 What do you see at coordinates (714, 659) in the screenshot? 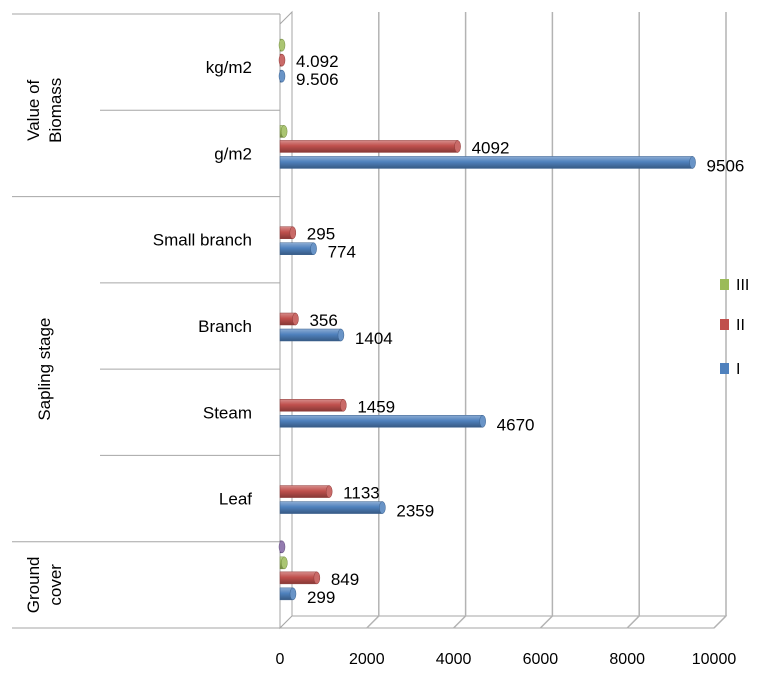
I see `x-tick-label: 10000` at bounding box center [714, 659].